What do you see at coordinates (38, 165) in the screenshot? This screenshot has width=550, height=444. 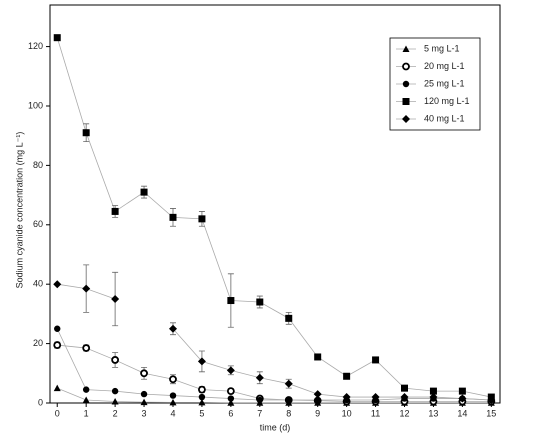 I see `y-tick-label: 80` at bounding box center [38, 165].